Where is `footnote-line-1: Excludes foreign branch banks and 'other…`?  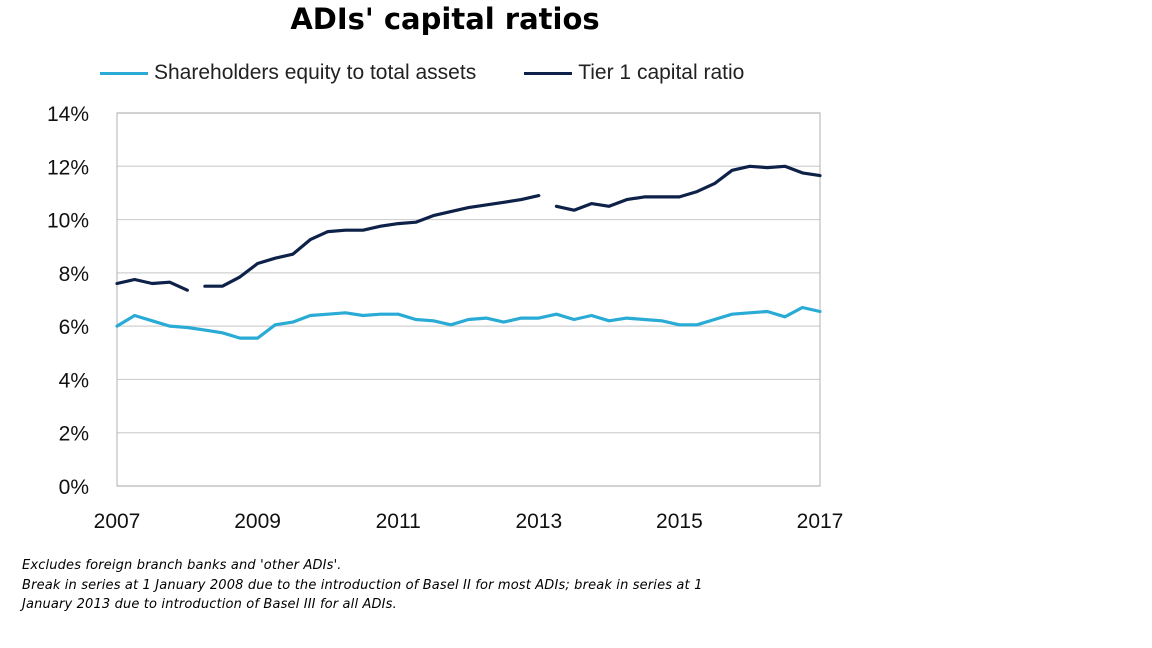
footnote-line-1: Excludes foreign branch banks and 'other… is located at coordinates (182, 565).